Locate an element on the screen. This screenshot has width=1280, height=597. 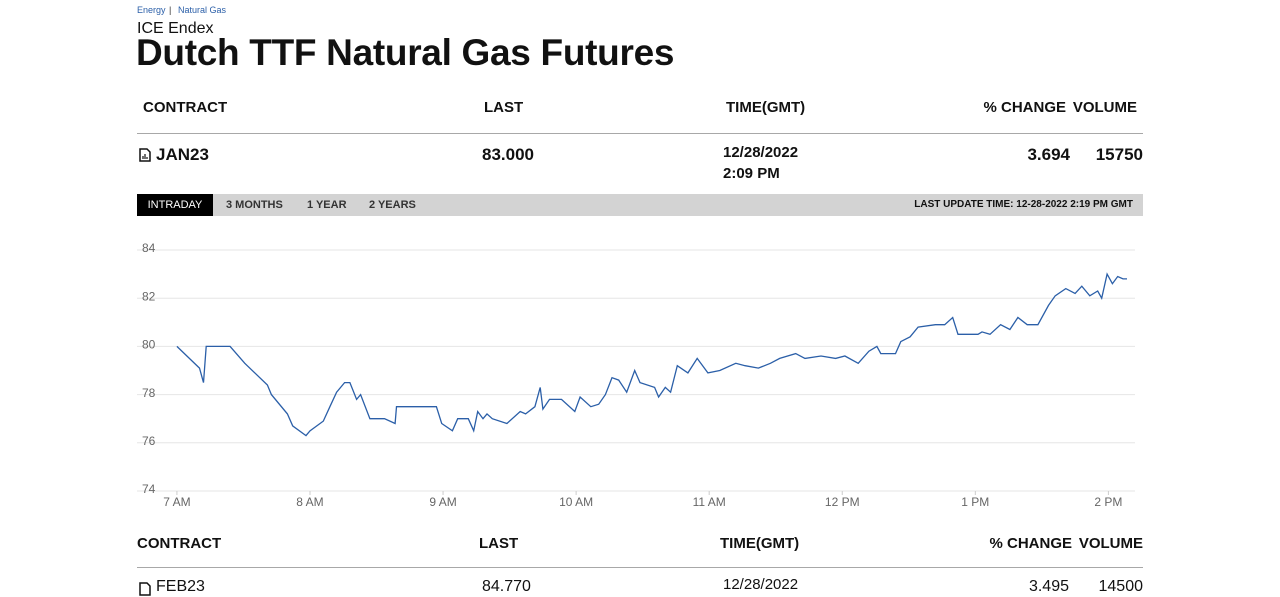
tab: 2 YEARS is located at coordinates (392, 205).